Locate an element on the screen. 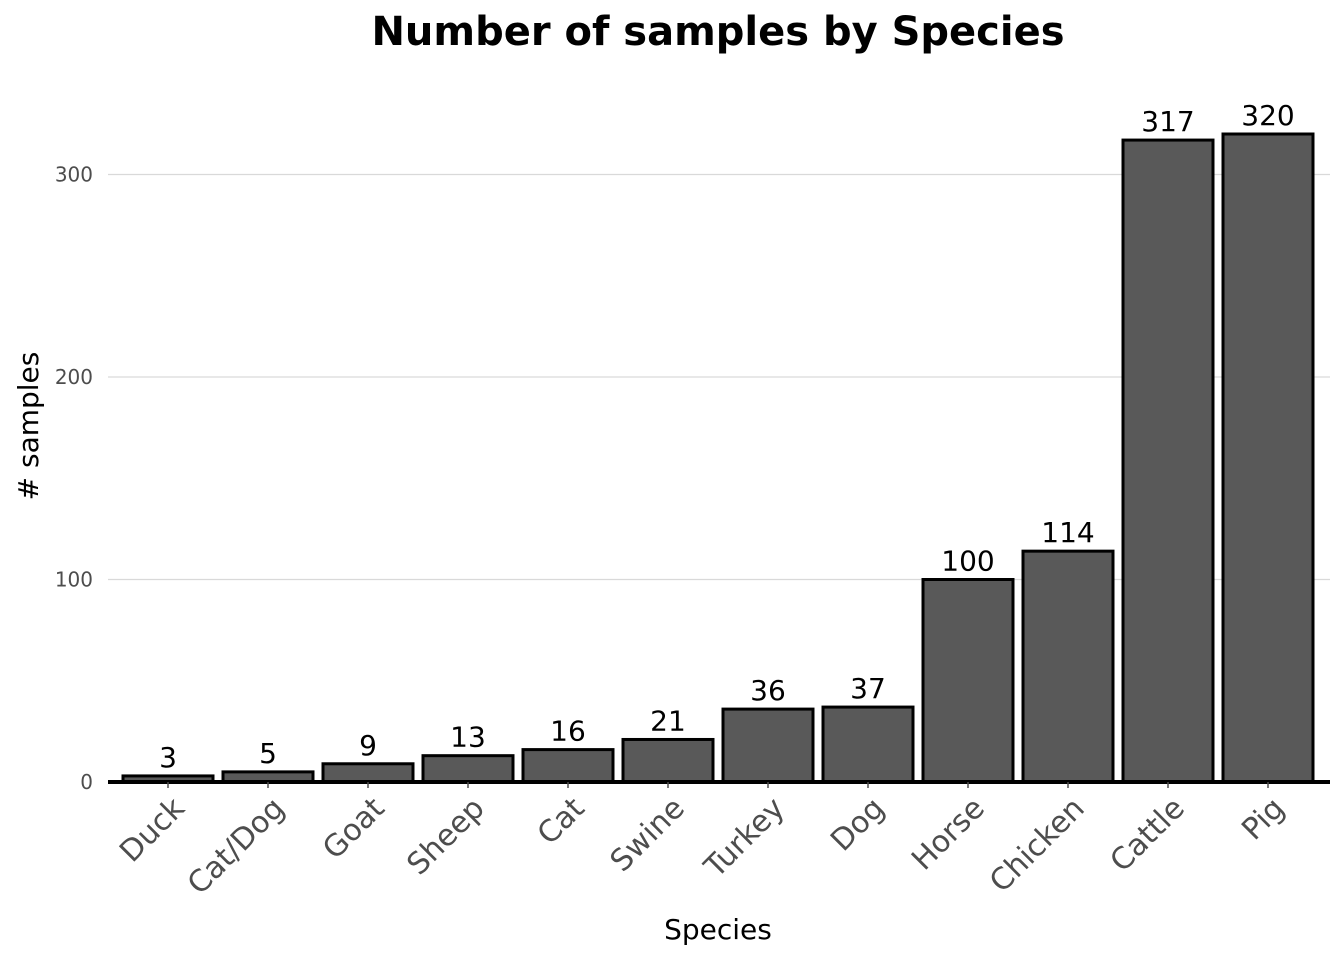 This screenshot has width=1344, height=960. chart-title: Number of samples by Species is located at coordinates (717, 32).